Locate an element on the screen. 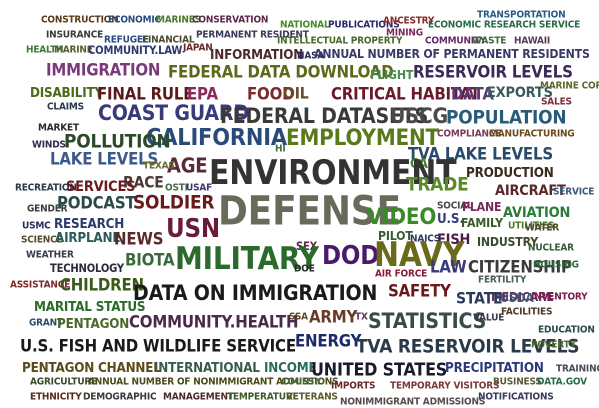 The height and width of the screenshot is (408, 599). word-lake-levels: LAKE LEVELS is located at coordinates (104, 158).